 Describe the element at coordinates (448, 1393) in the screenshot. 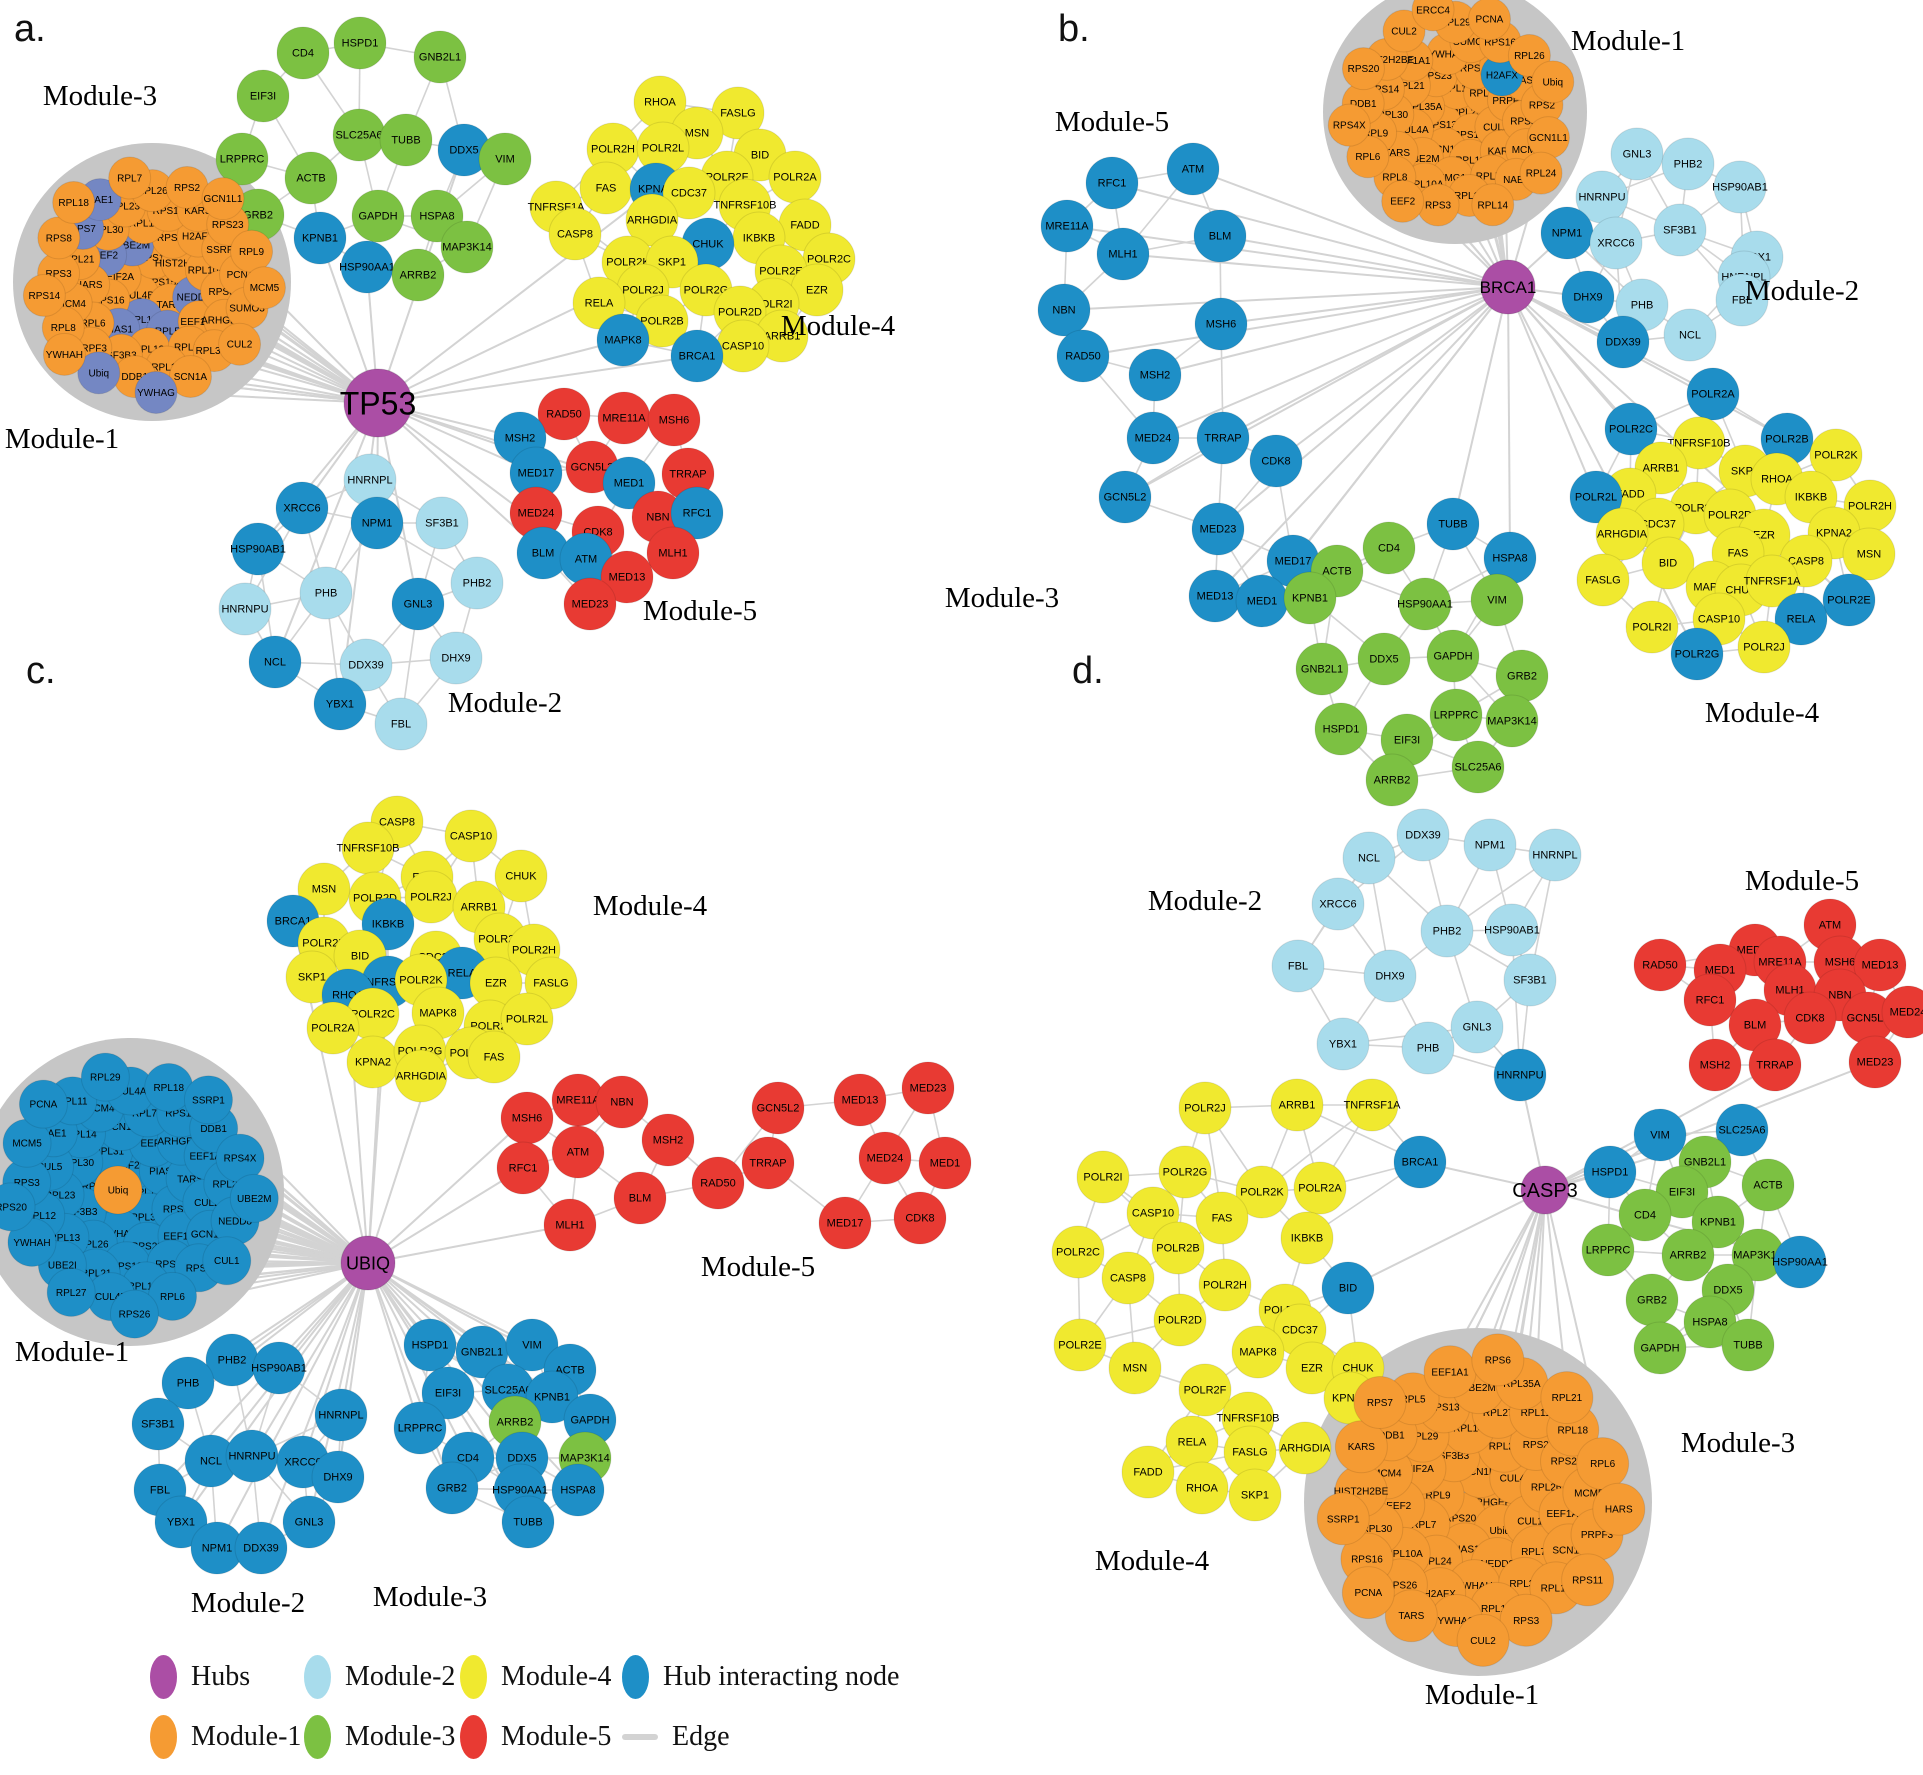

I see `node-EIF3I` at that location.